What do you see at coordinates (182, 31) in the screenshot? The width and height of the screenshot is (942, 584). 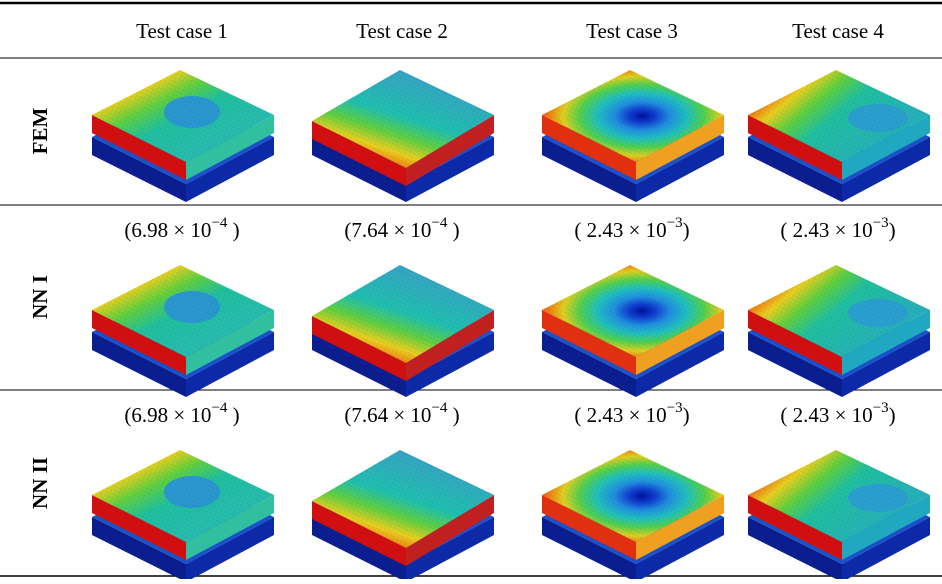 I see `column-header: Test case 1` at bounding box center [182, 31].